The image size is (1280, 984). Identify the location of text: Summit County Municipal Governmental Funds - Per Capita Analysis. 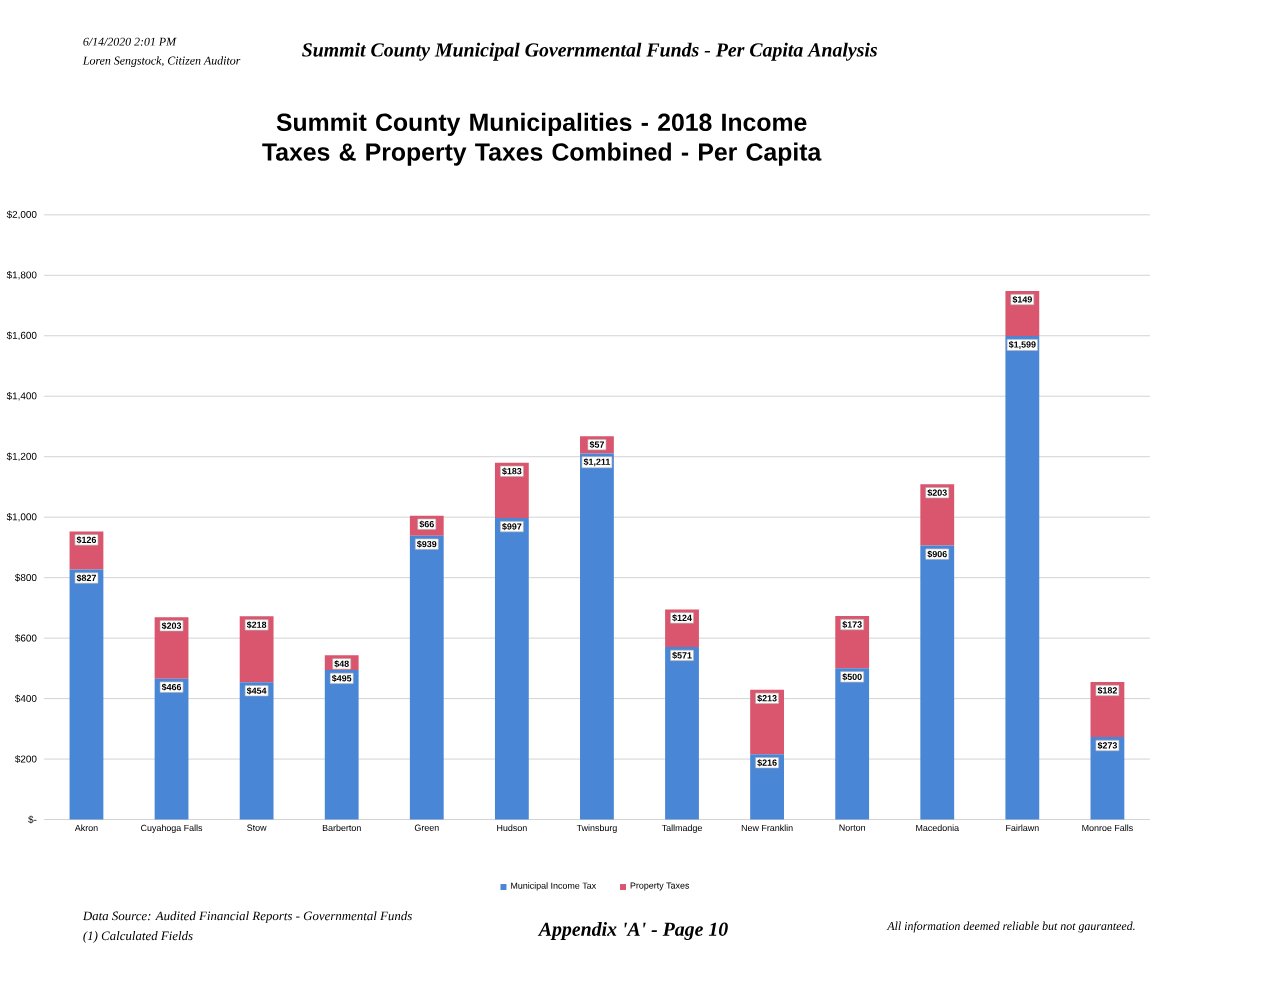
(590, 51).